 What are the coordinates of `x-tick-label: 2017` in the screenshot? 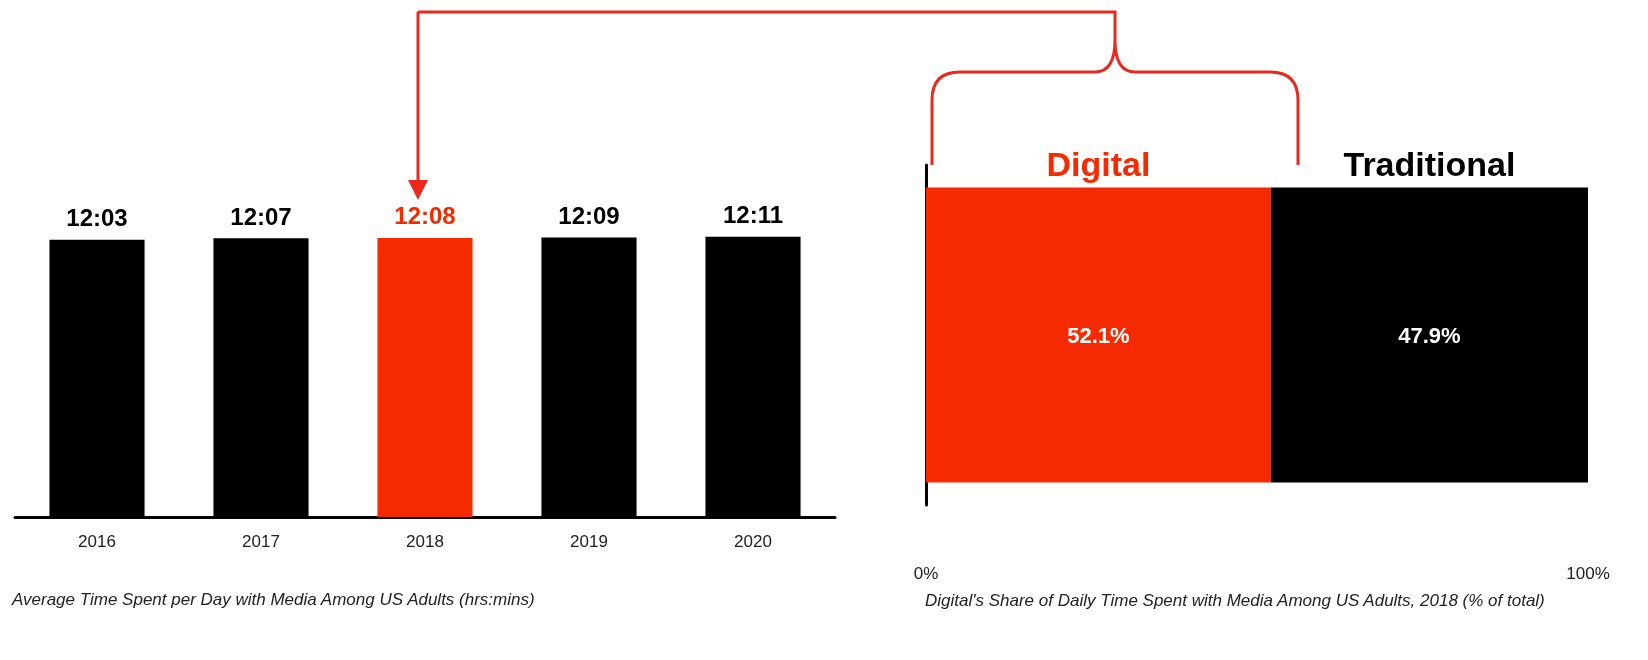 It's located at (261, 541).